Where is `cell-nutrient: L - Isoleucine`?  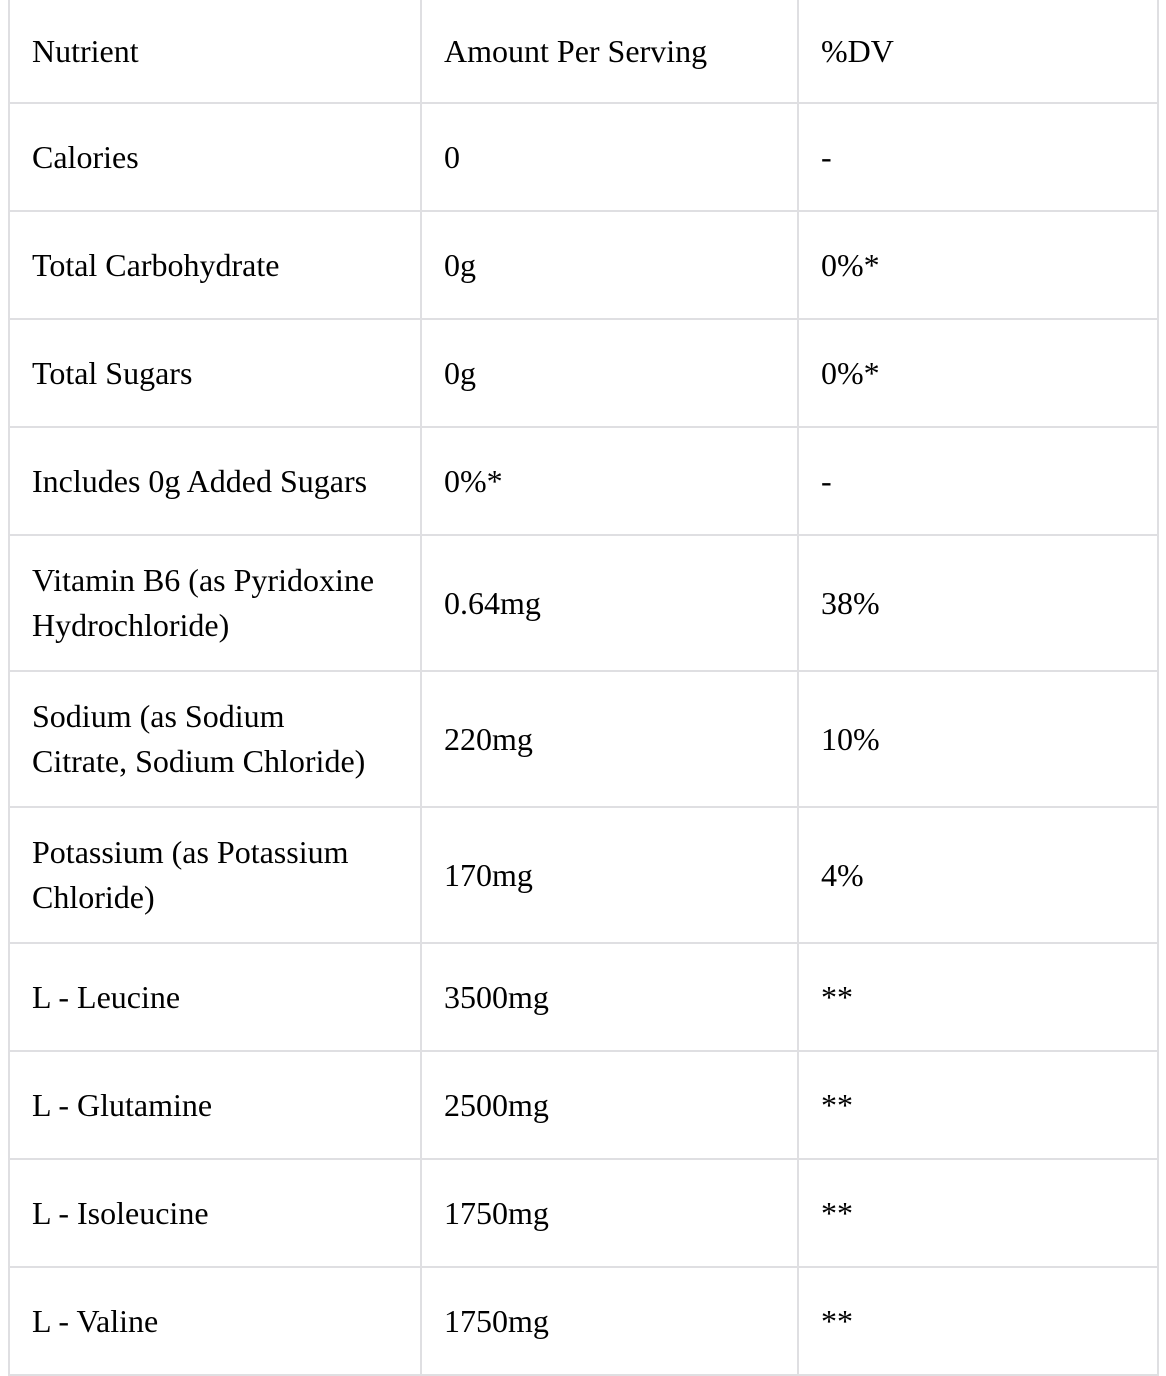
cell-nutrient: L - Isoleucine is located at coordinates (215, 1213).